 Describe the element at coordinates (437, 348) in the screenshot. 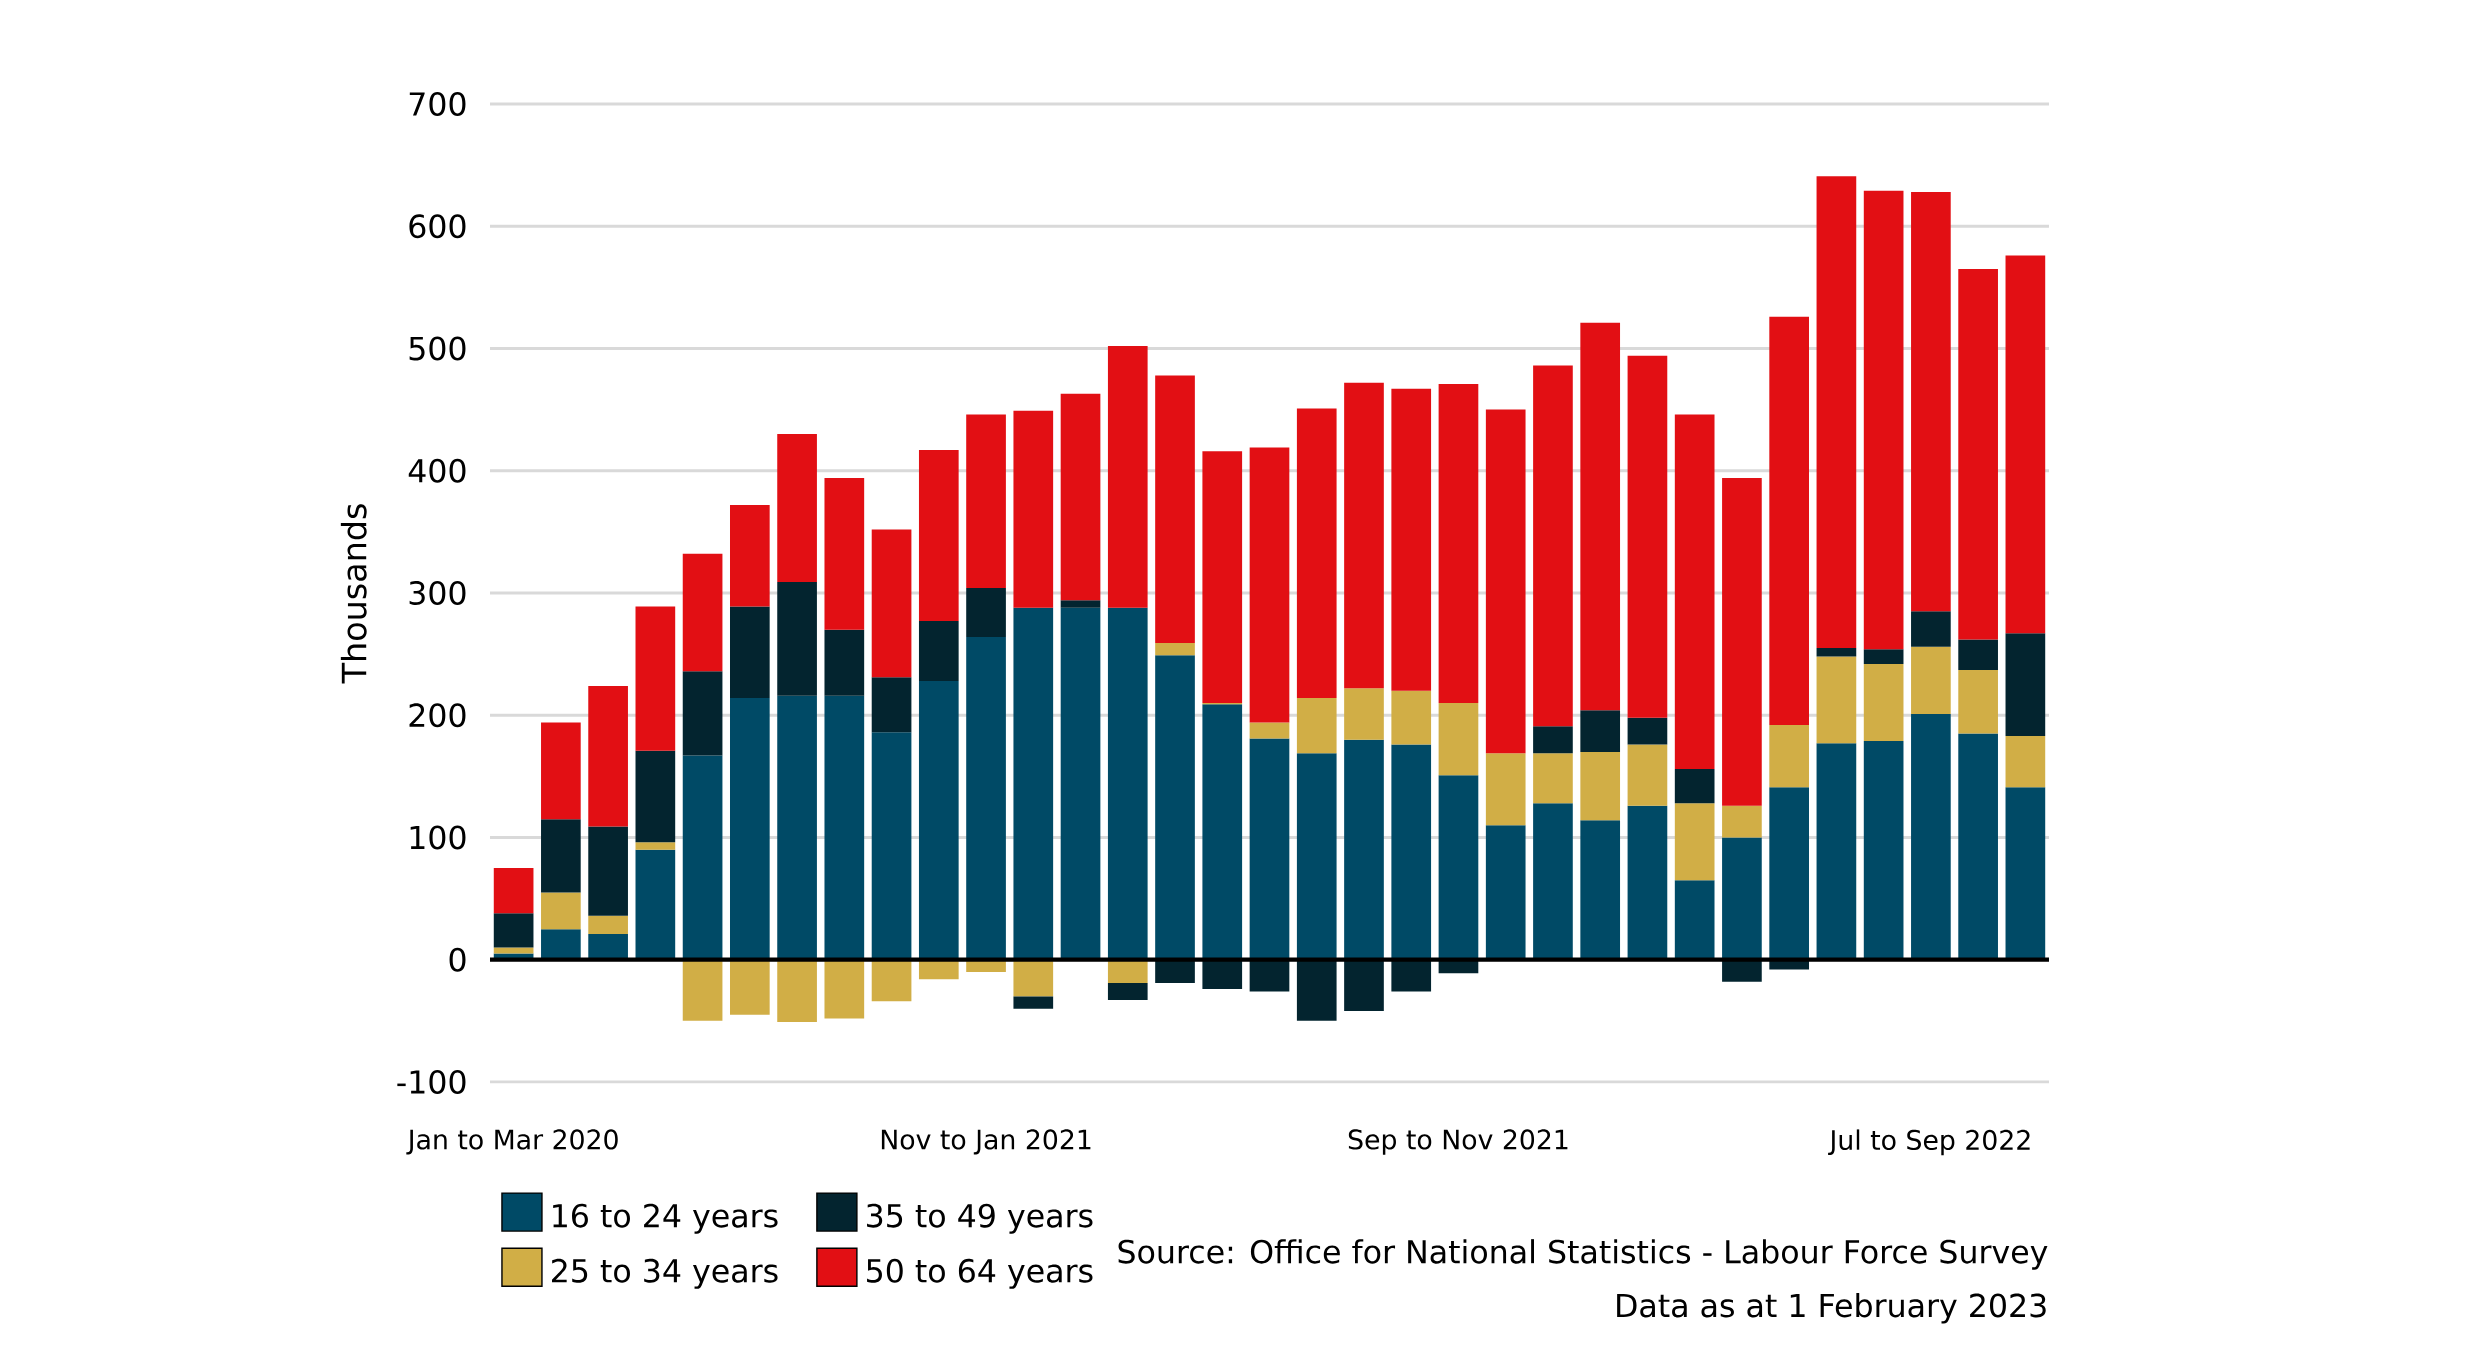

I see `y-tick-label: 500` at that location.